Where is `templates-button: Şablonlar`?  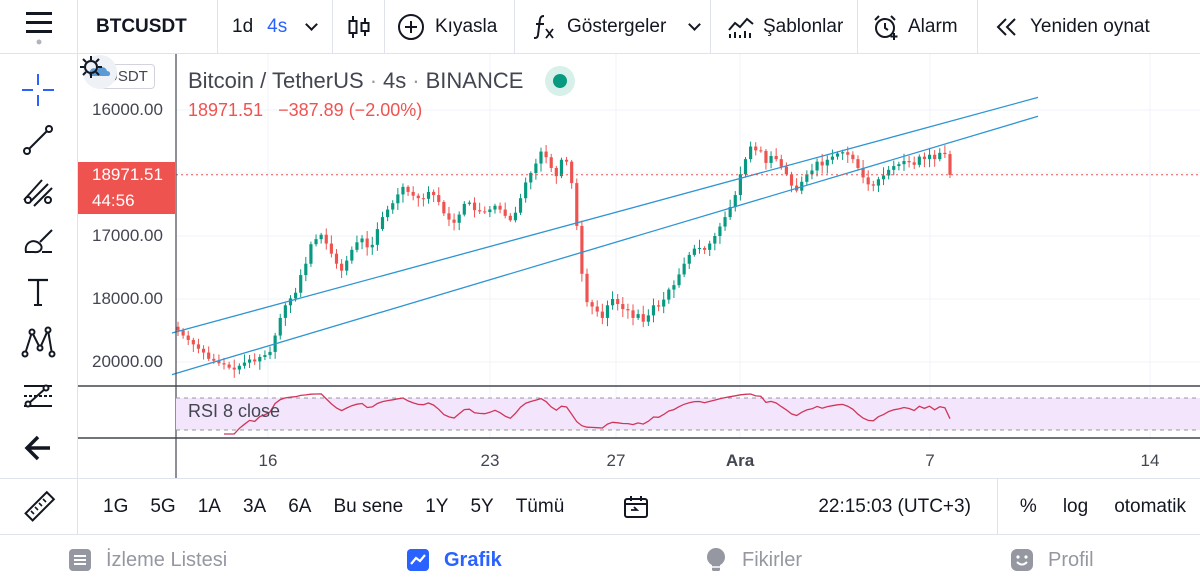
templates-button: Şablonlar is located at coordinates (784, 27).